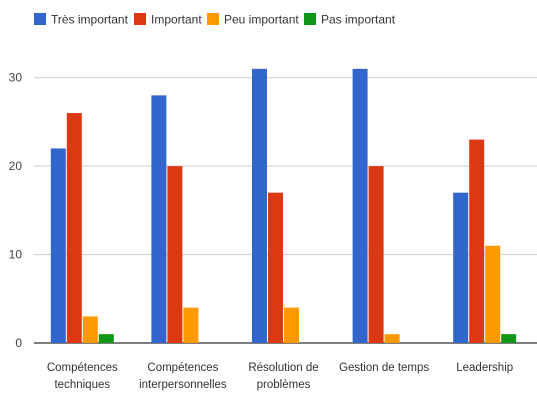  I want to click on x-tick-label-competences-techniques: Compétences techniques, so click(82, 376).